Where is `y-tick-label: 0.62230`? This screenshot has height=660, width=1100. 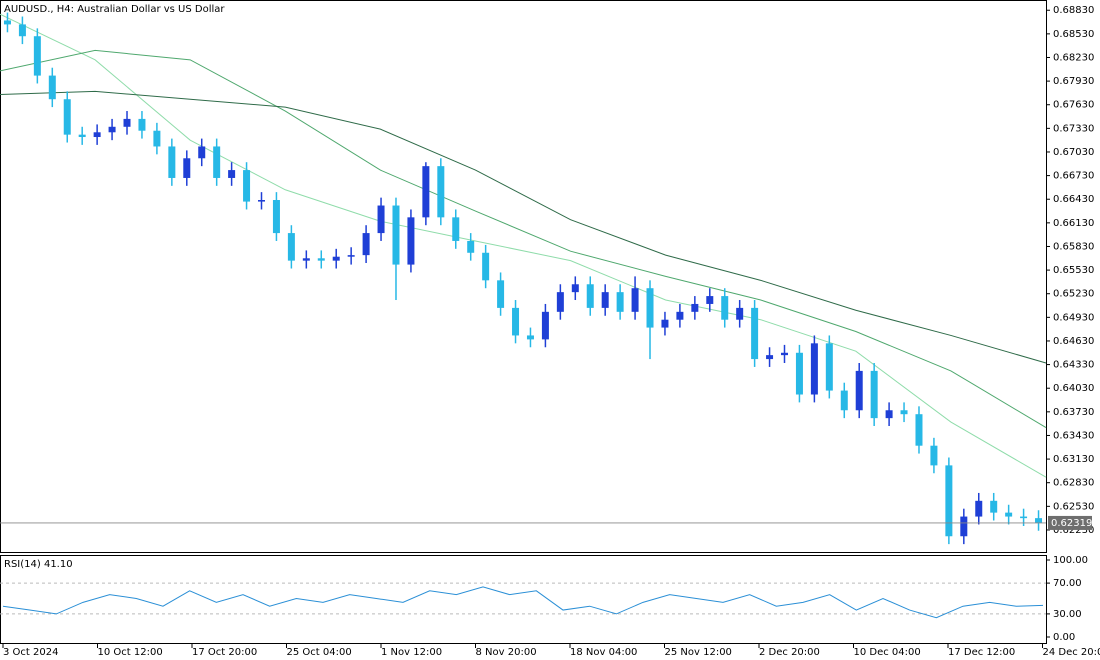
y-tick-label: 0.62230 is located at coordinates (1073, 530).